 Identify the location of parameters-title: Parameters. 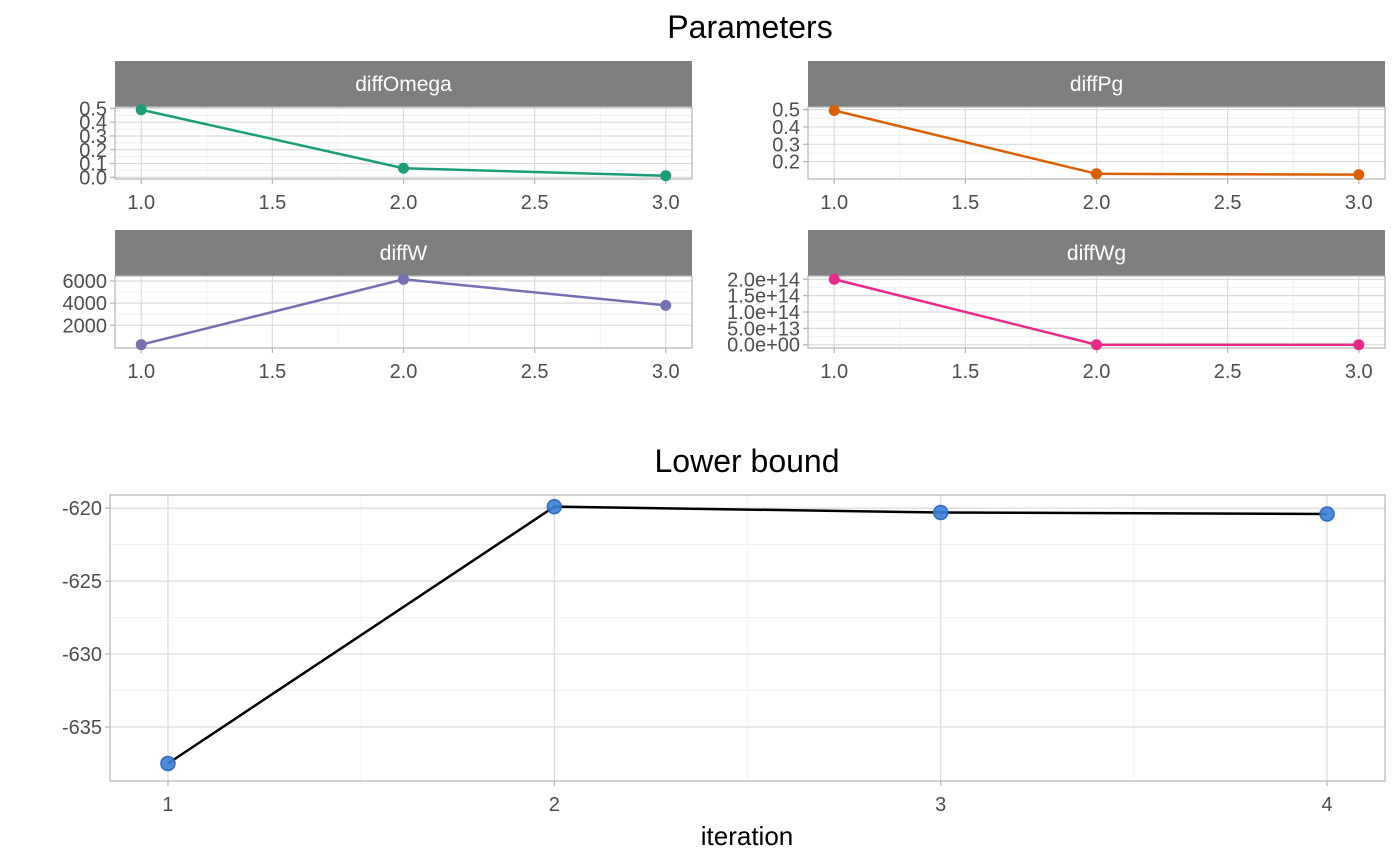
(749, 27).